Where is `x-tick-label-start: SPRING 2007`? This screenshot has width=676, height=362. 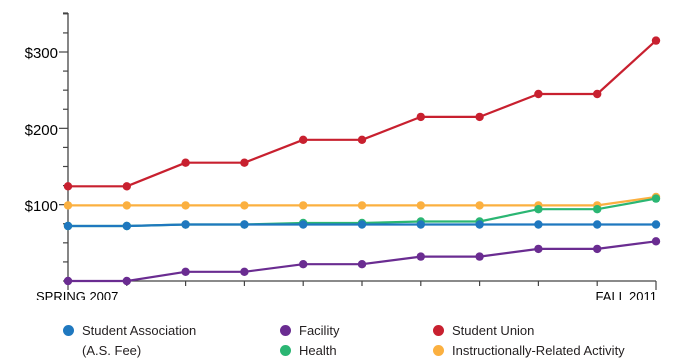 x-tick-label-start: SPRING 2007 is located at coordinates (77, 294).